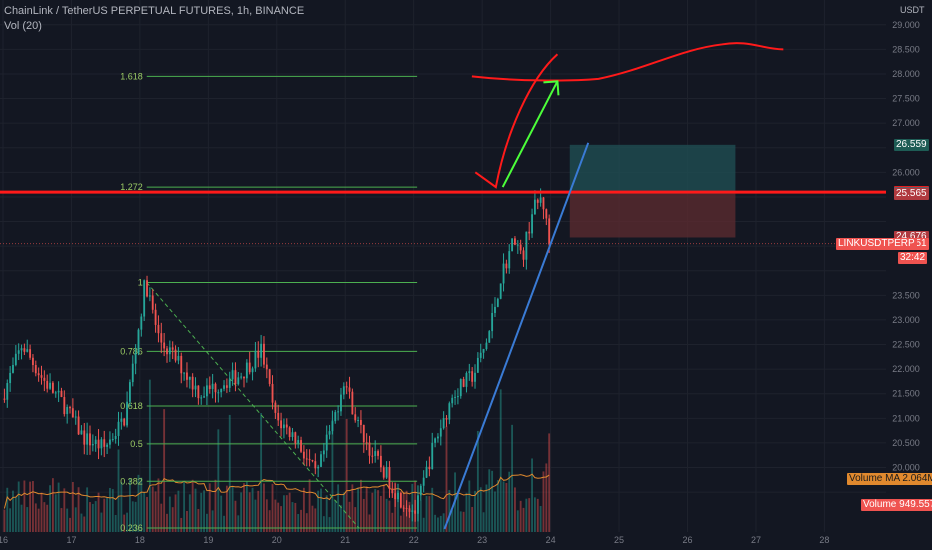 The width and height of the screenshot is (932, 550). What do you see at coordinates (906, 25) in the screenshot?
I see `price-tick-label: 29.000` at bounding box center [906, 25].